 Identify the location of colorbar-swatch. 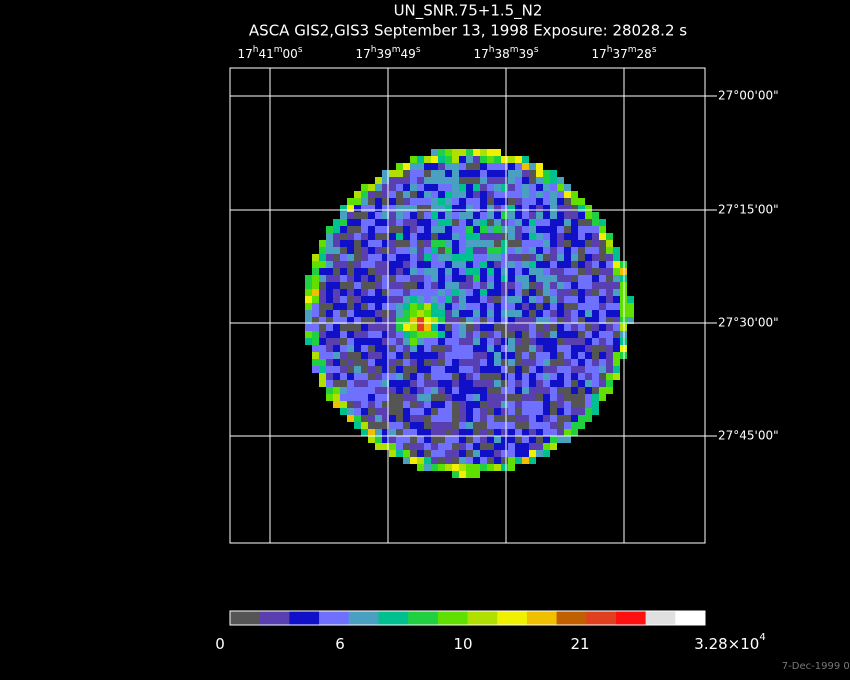
(512, 618).